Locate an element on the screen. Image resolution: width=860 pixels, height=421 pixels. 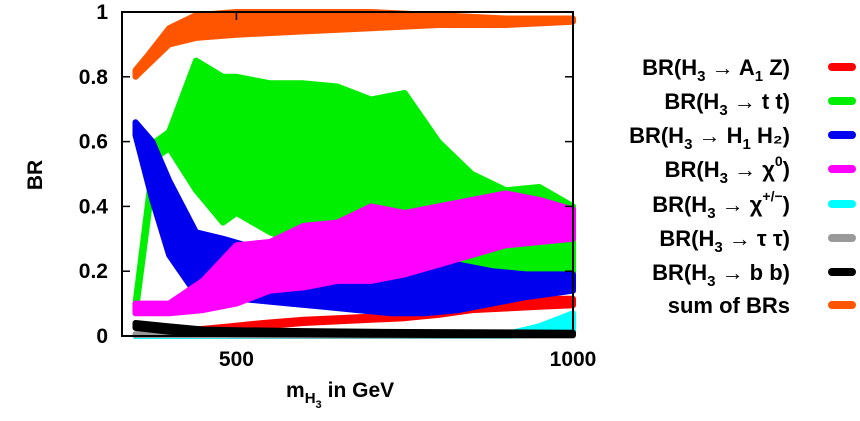
x-axis-label-rest: in GeV is located at coordinates (361, 390).